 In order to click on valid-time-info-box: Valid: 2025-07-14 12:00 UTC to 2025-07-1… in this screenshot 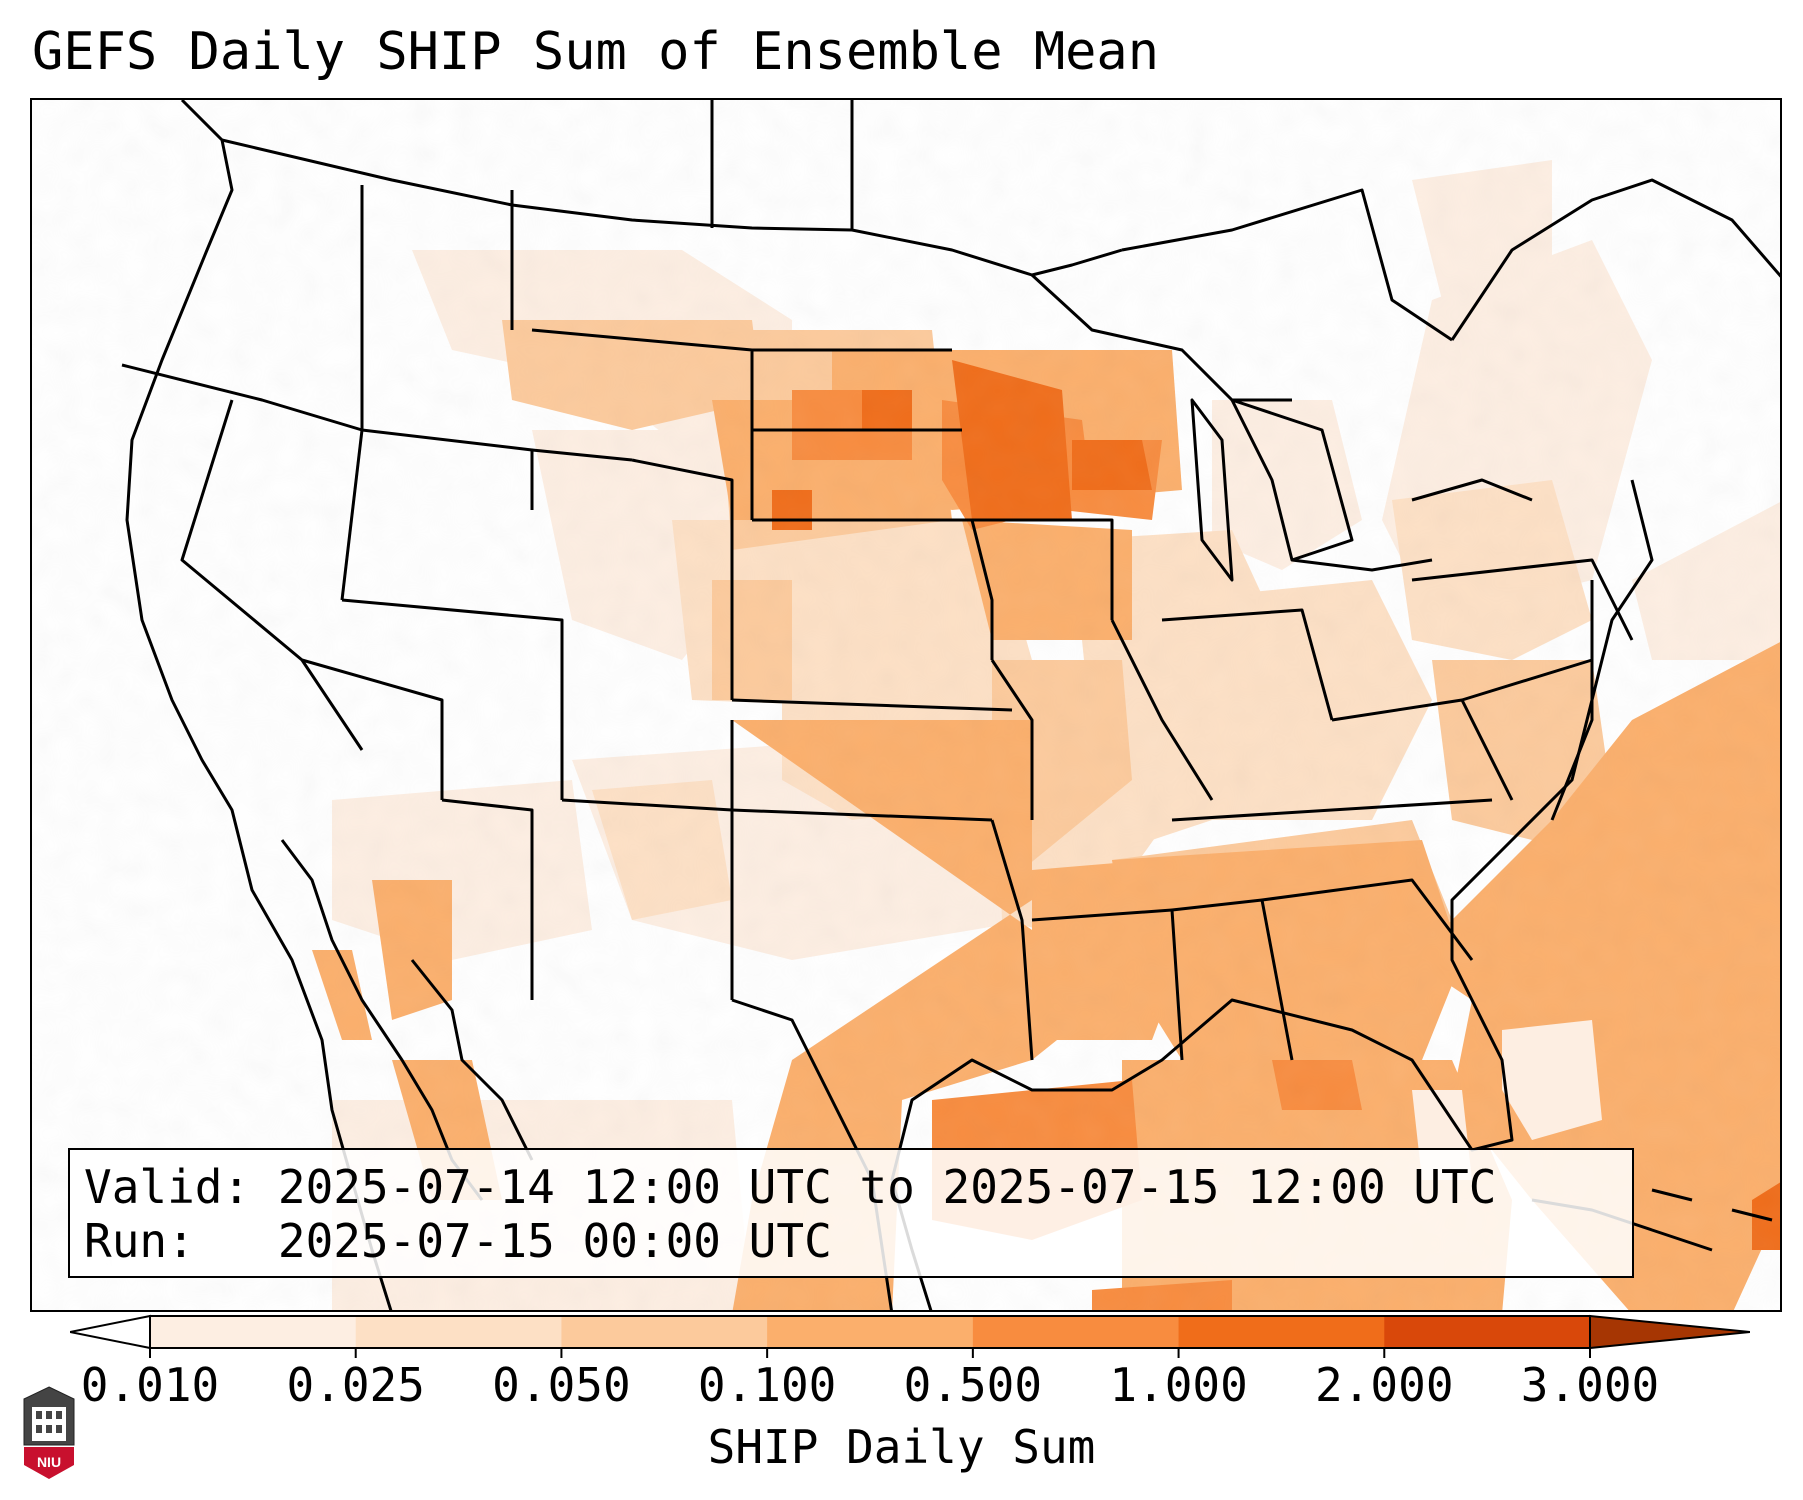, I will do `click(851, 1213)`.